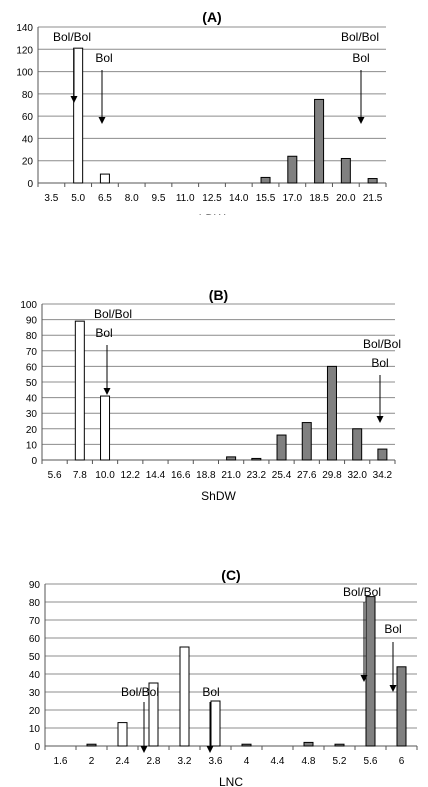 The image size is (428, 787). Describe the element at coordinates (159, 198) in the screenshot. I see `x-tick-label: 9.5` at that location.